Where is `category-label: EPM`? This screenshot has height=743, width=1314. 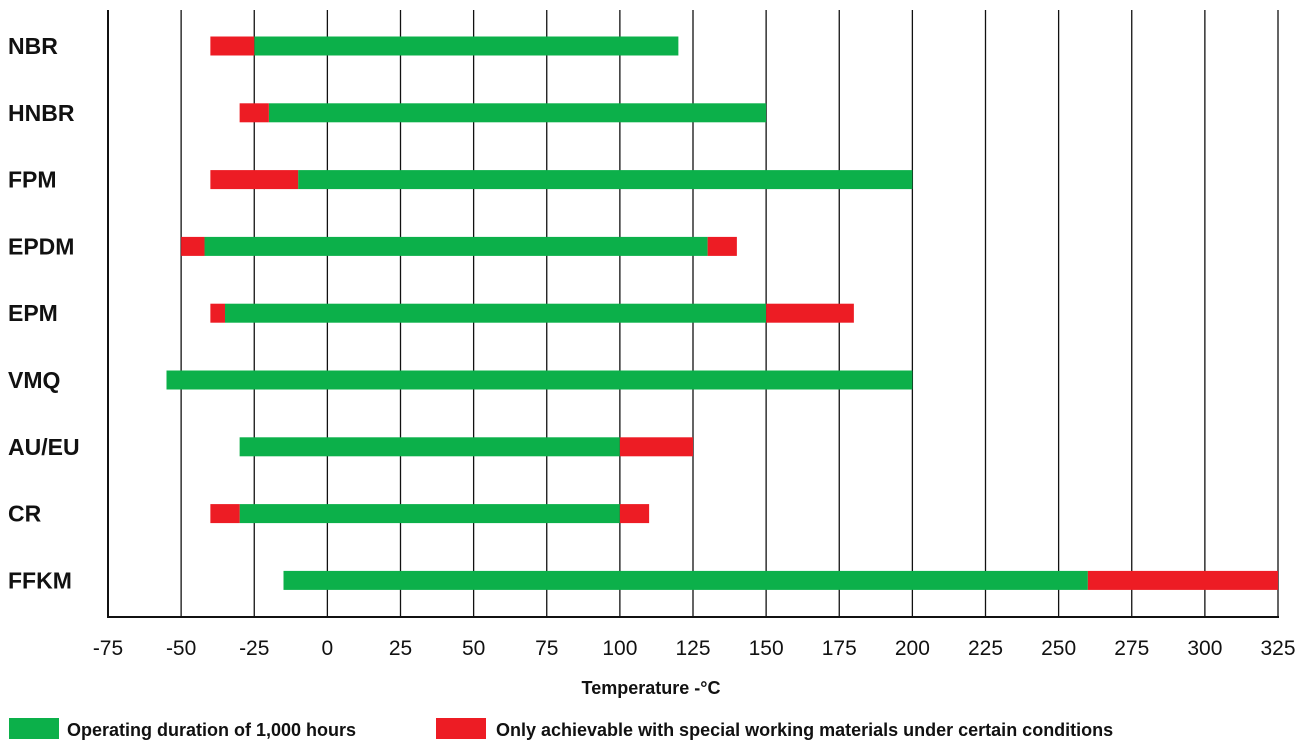 category-label: EPM is located at coordinates (33, 313).